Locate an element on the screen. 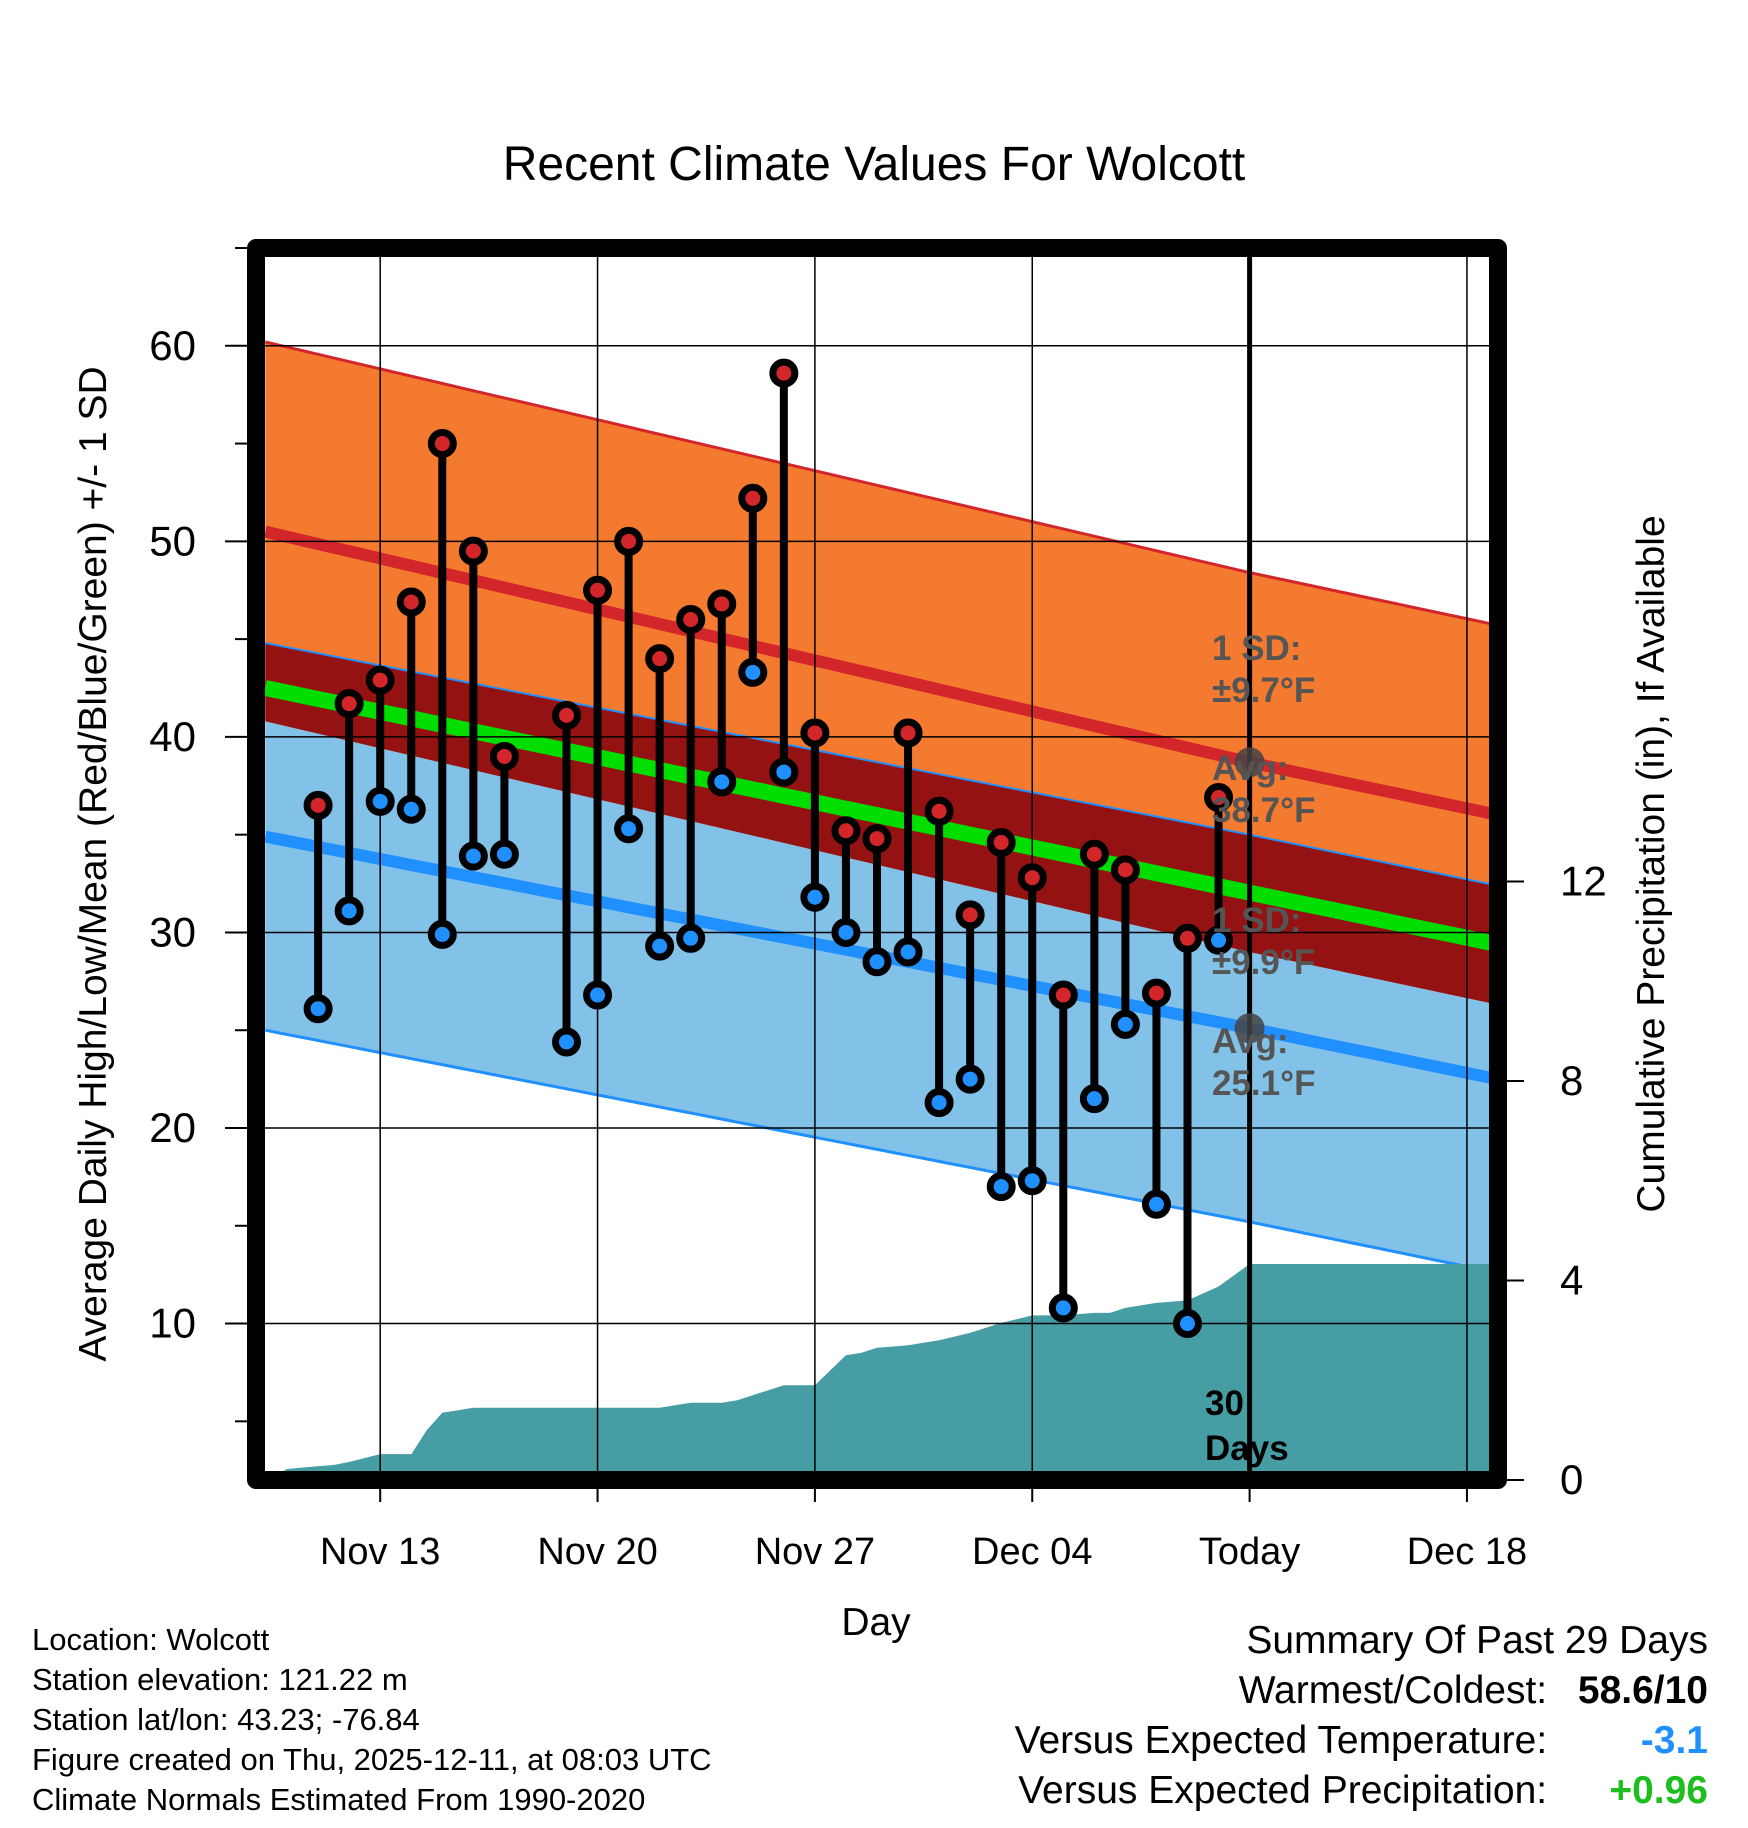 This screenshot has height=1828, width=1748. y-tick-label: 20 is located at coordinates (172, 1127).